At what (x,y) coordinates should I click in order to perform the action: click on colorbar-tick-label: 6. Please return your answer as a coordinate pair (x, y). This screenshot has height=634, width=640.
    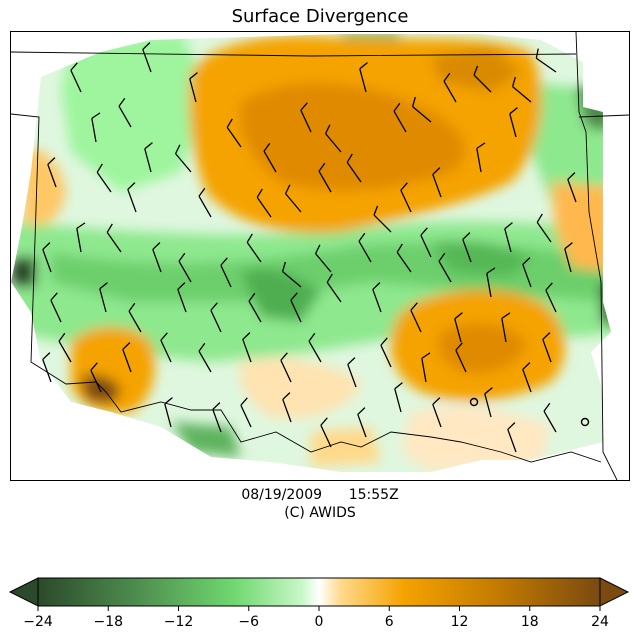
    Looking at the image, I should click on (389, 622).